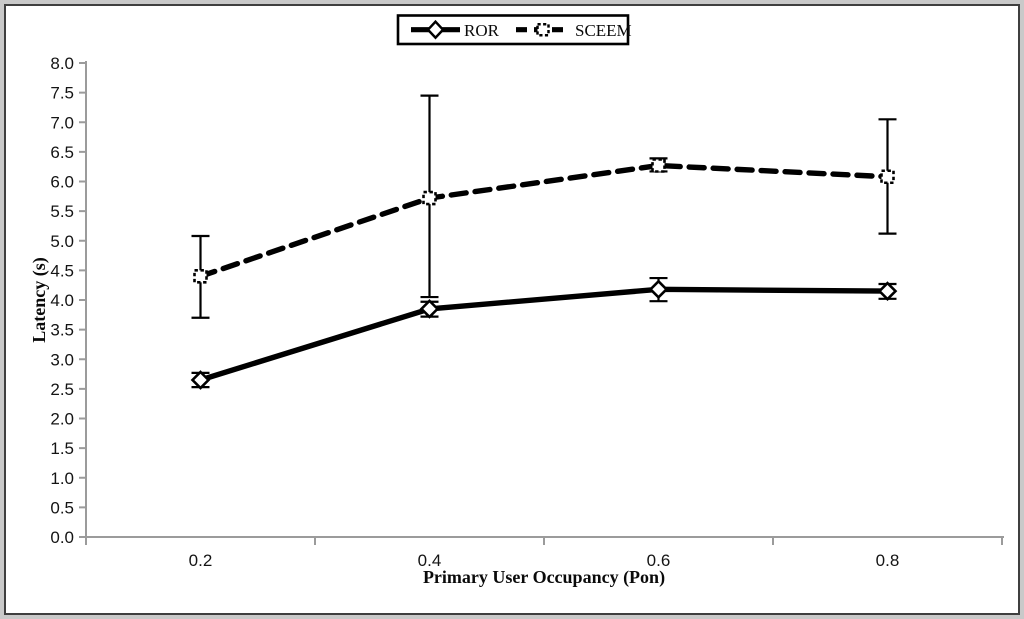 The image size is (1024, 619). I want to click on x-tick-label: 0.2, so click(201, 560).